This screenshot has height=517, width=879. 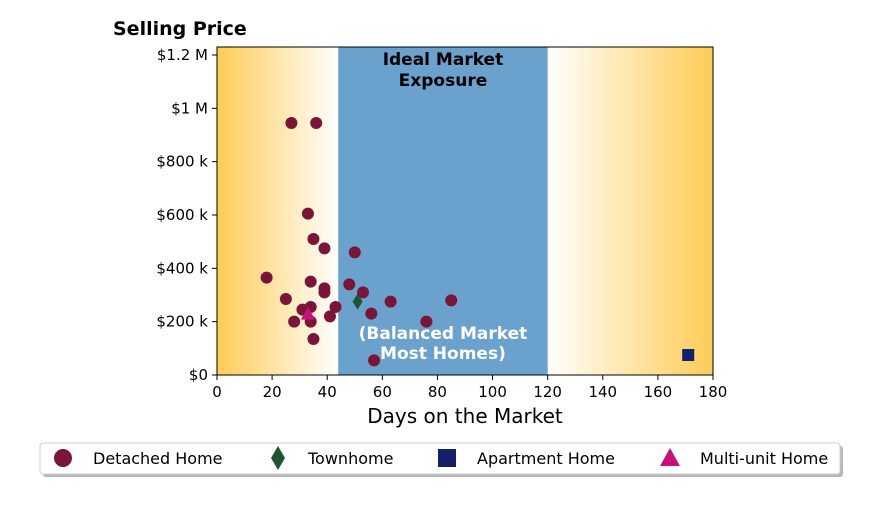 What do you see at coordinates (350, 458) in the screenshot?
I see `legend-label-townhome: Townhome` at bounding box center [350, 458].